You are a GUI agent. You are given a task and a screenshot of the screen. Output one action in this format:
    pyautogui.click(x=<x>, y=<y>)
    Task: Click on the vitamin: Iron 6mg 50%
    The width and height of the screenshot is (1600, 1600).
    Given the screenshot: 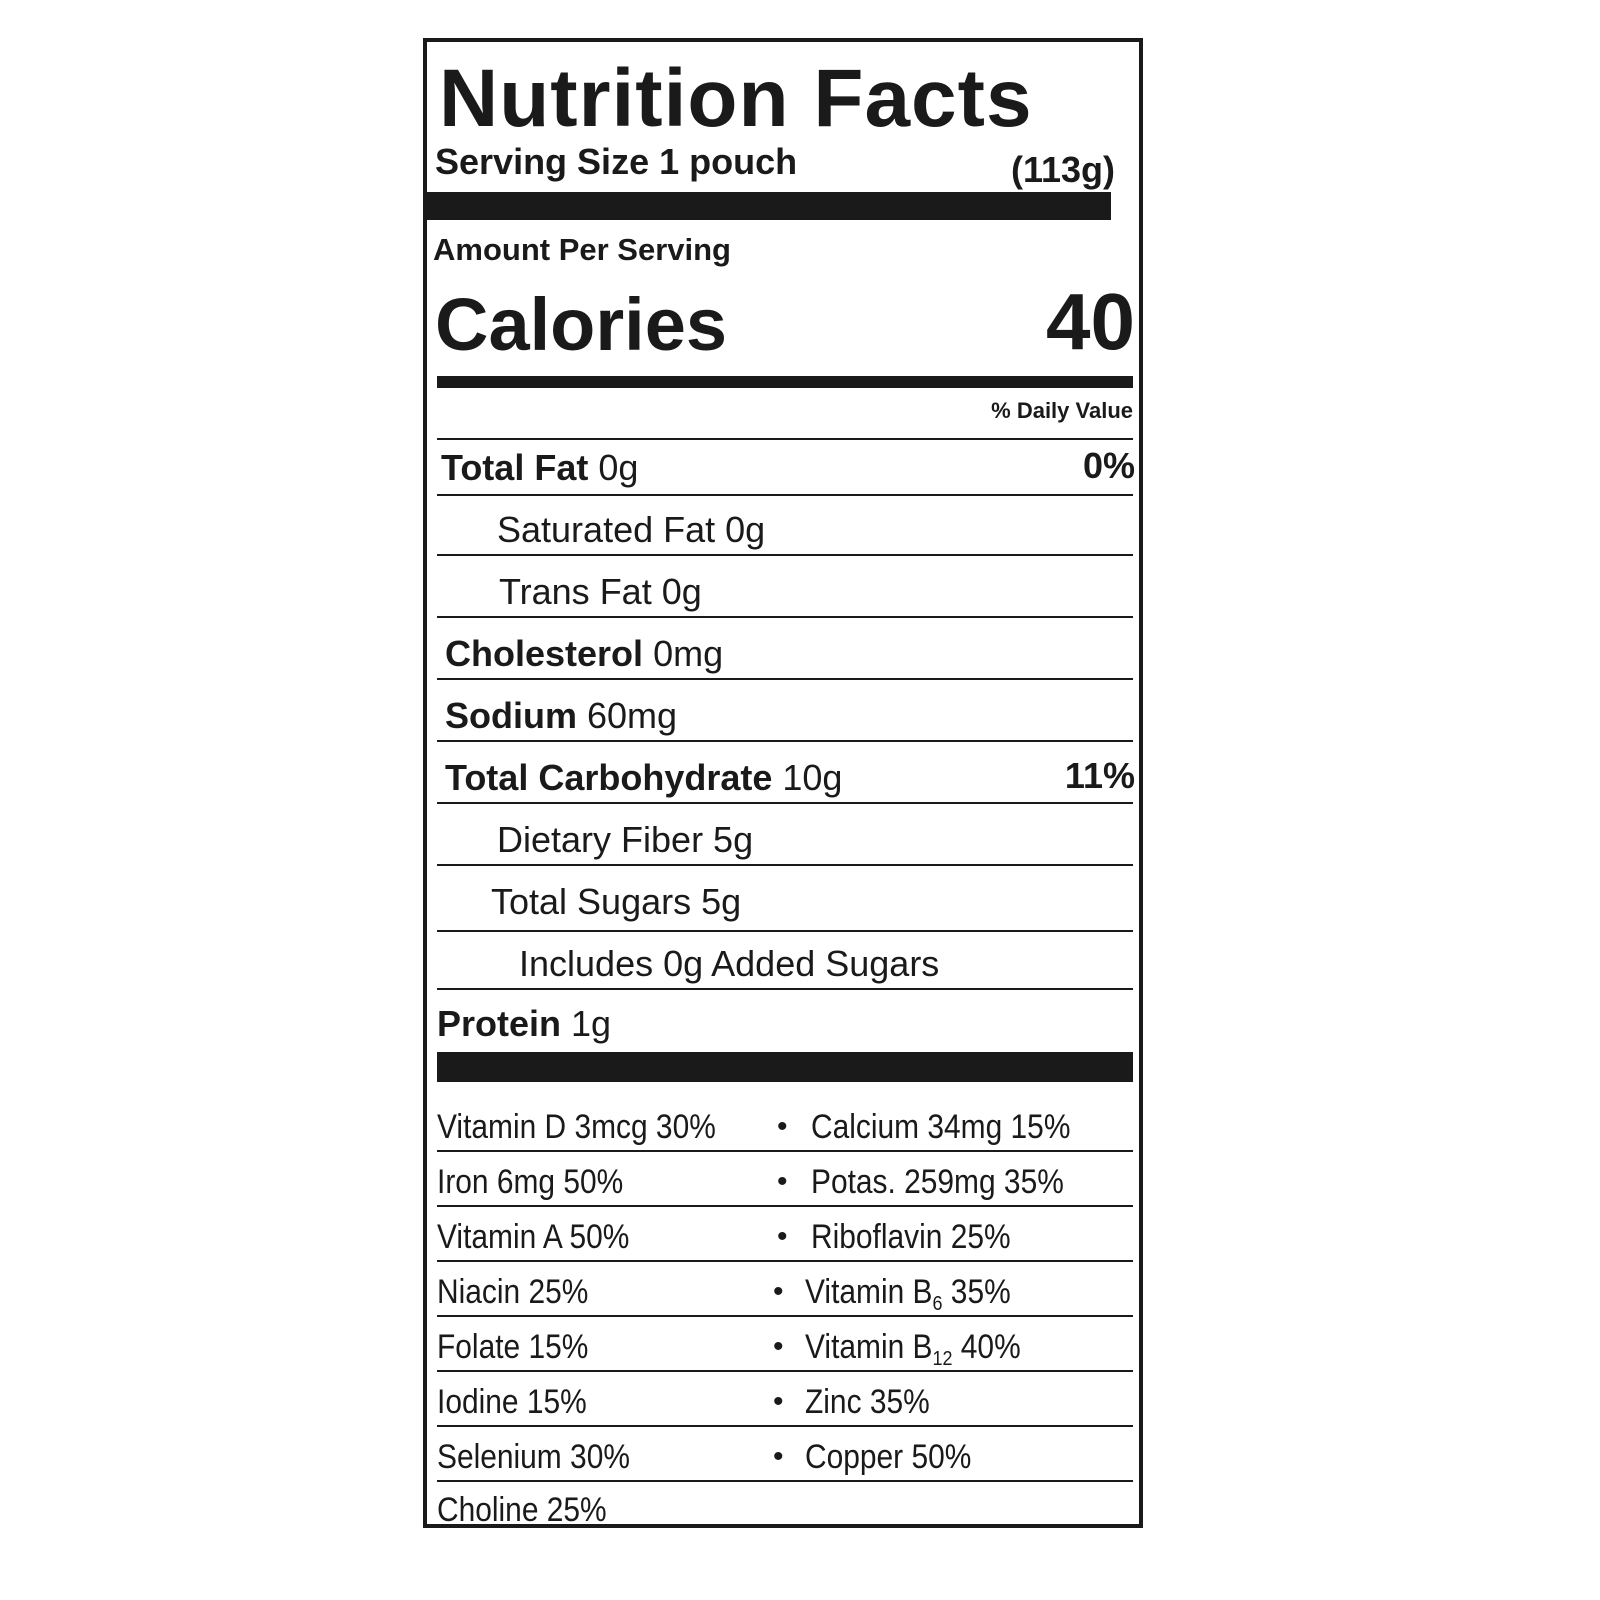 What is the action you would take?
    pyautogui.click(x=530, y=1182)
    